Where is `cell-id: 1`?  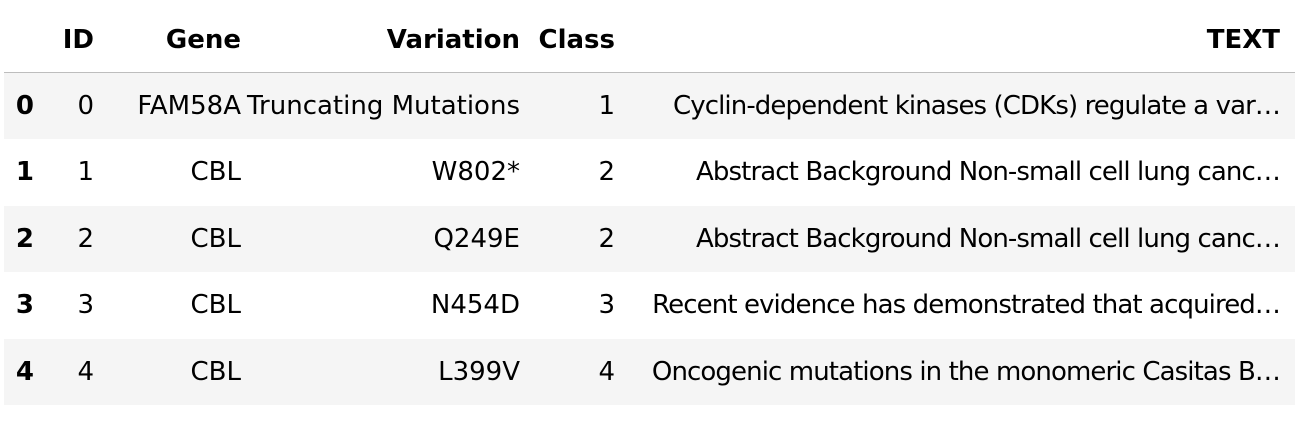
cell-id: 1 is located at coordinates (85, 172).